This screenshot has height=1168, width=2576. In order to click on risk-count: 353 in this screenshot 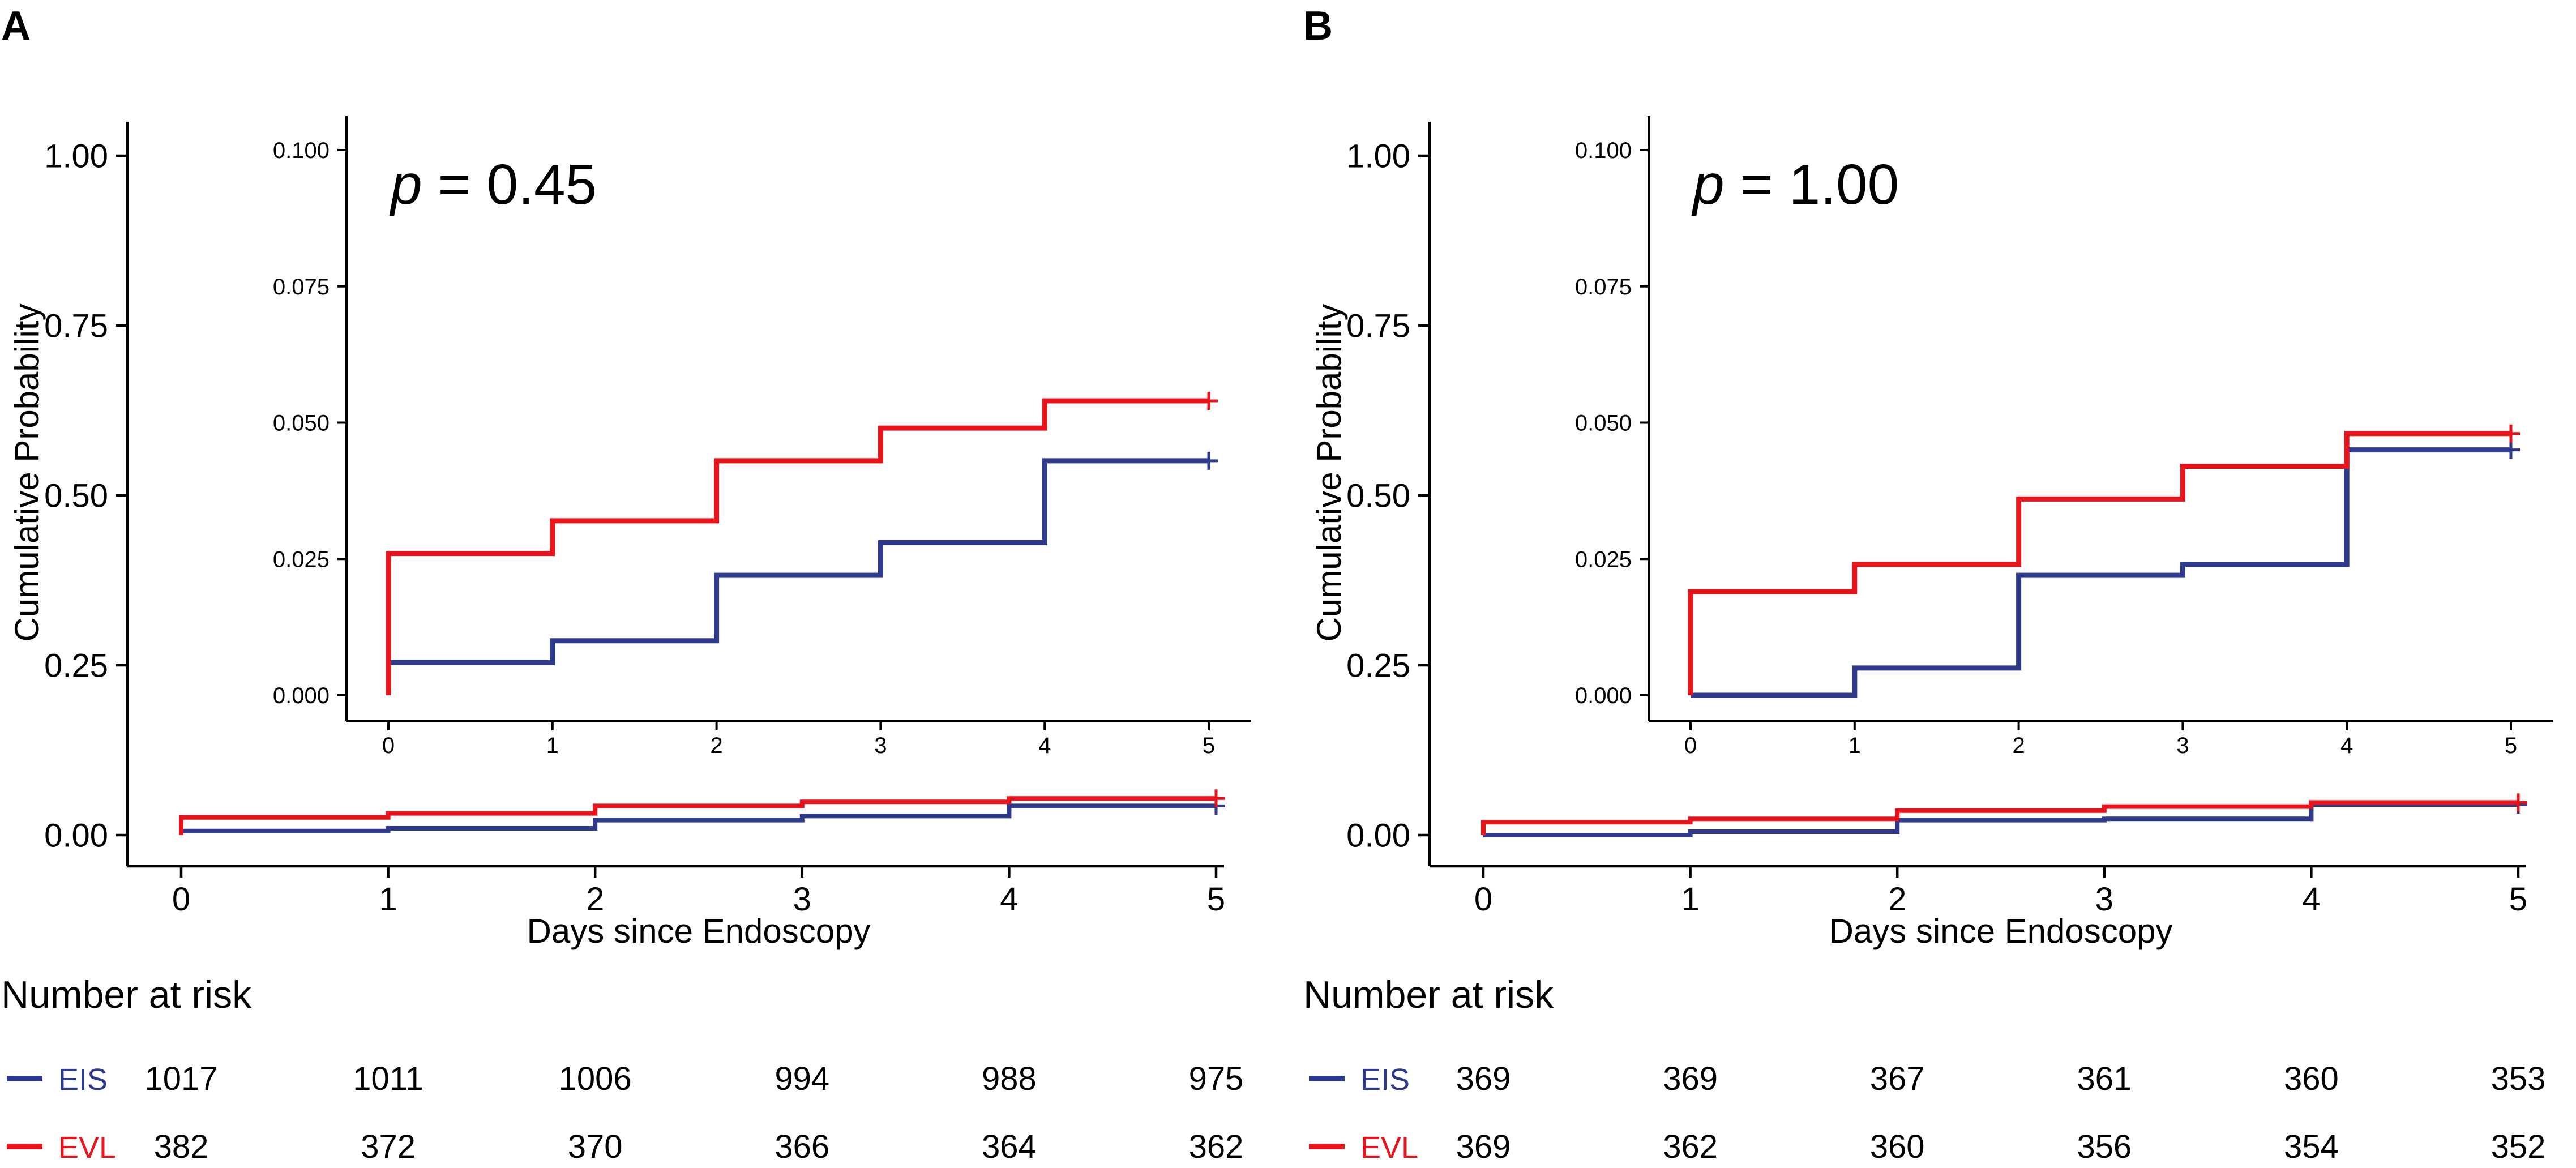, I will do `click(2518, 1078)`.